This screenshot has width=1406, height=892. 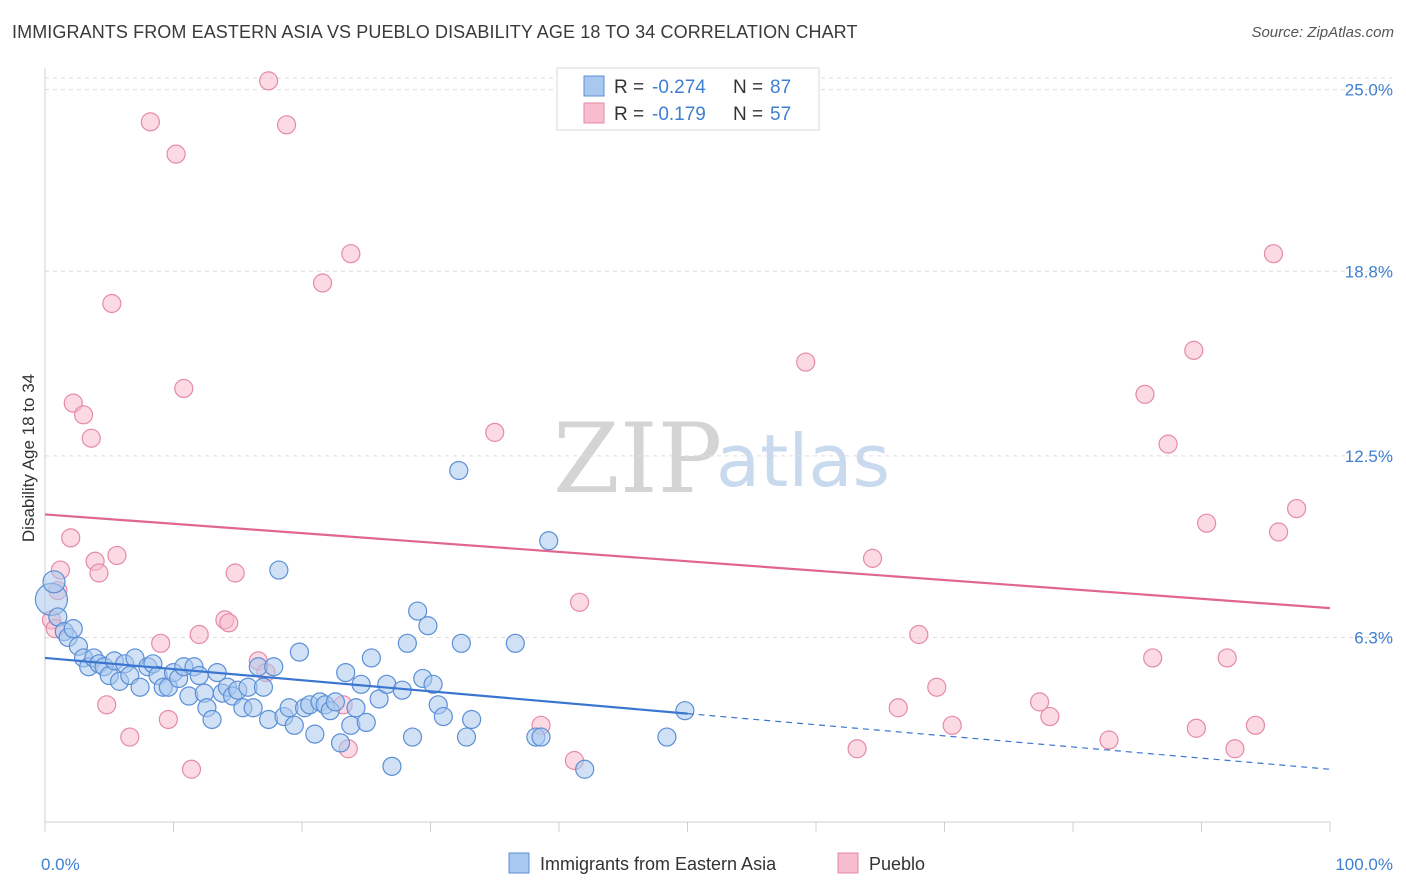 I want to click on x-tick-label-max: 100.0%, so click(x=1364, y=864).